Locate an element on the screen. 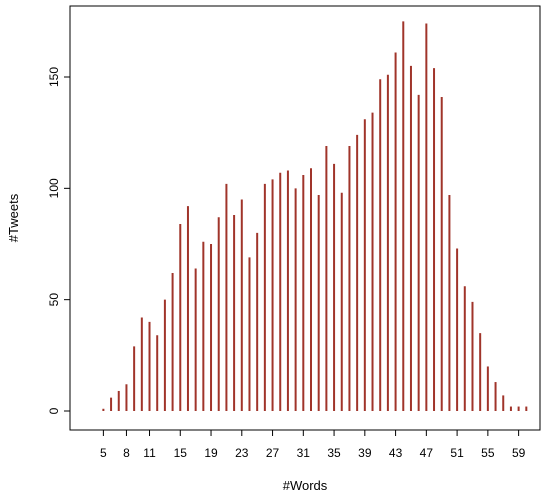 The height and width of the screenshot is (498, 550). x-tick-label-27: 27 is located at coordinates (273, 453).